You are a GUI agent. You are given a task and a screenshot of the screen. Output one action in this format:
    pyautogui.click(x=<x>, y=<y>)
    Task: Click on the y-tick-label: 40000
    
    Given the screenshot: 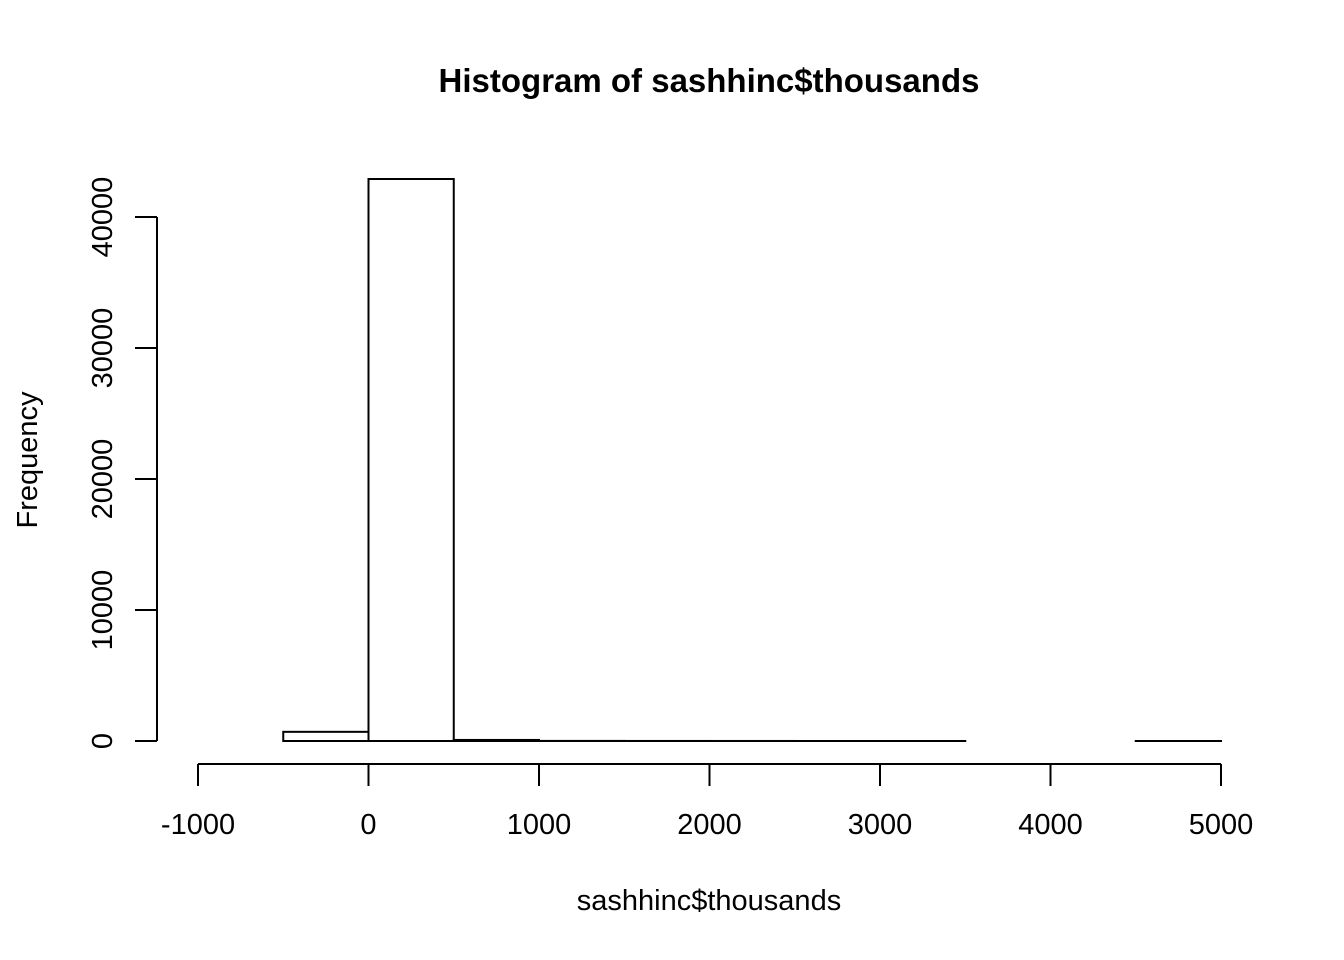 What is the action you would take?
    pyautogui.click(x=103, y=217)
    